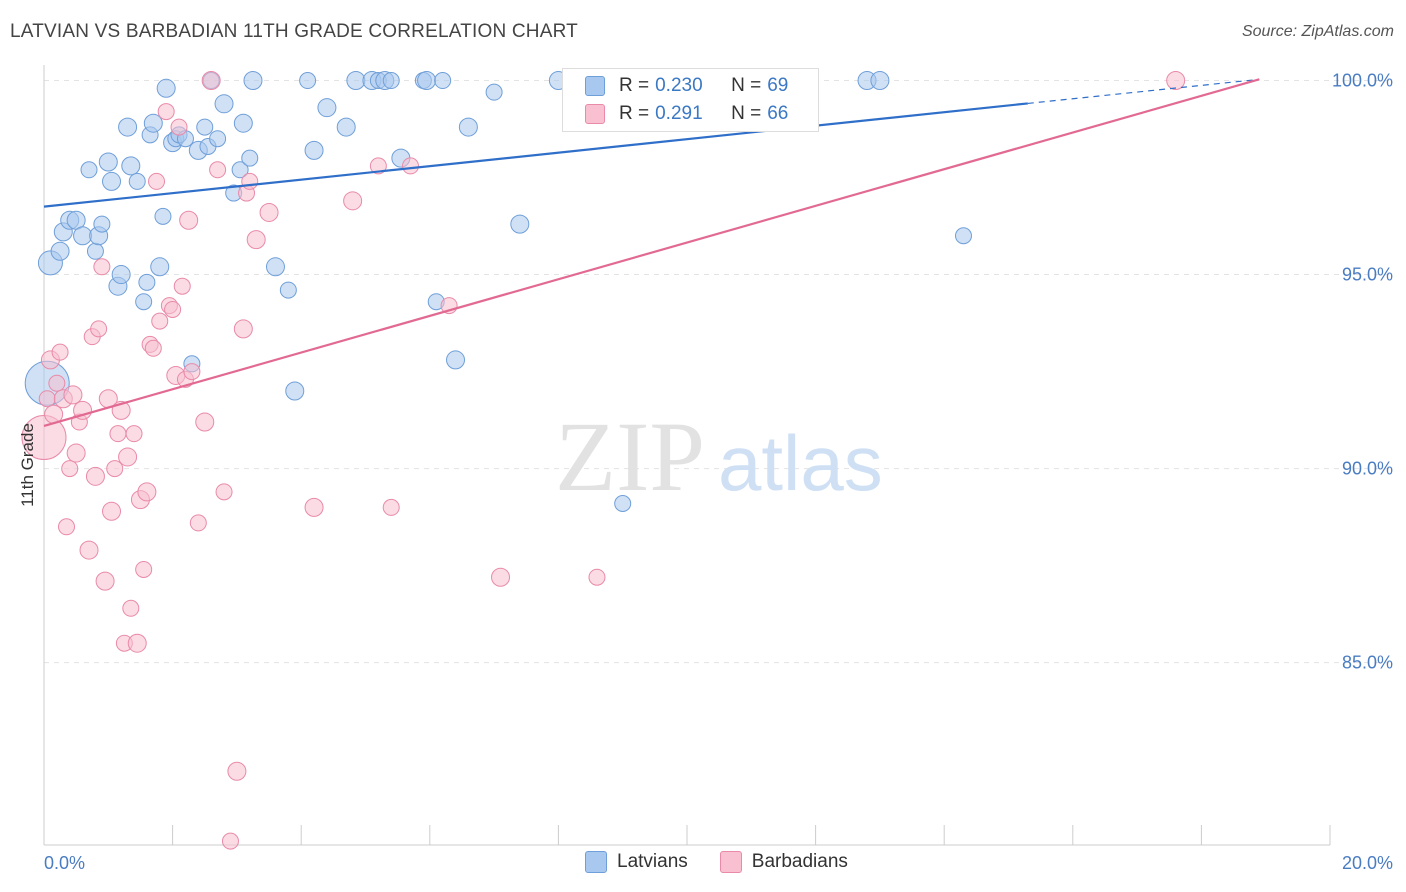 Image resolution: width=1406 pixels, height=892 pixels. What do you see at coordinates (679, 113) in the screenshot?
I see `legend-r-value: 0.291` at bounding box center [679, 113].